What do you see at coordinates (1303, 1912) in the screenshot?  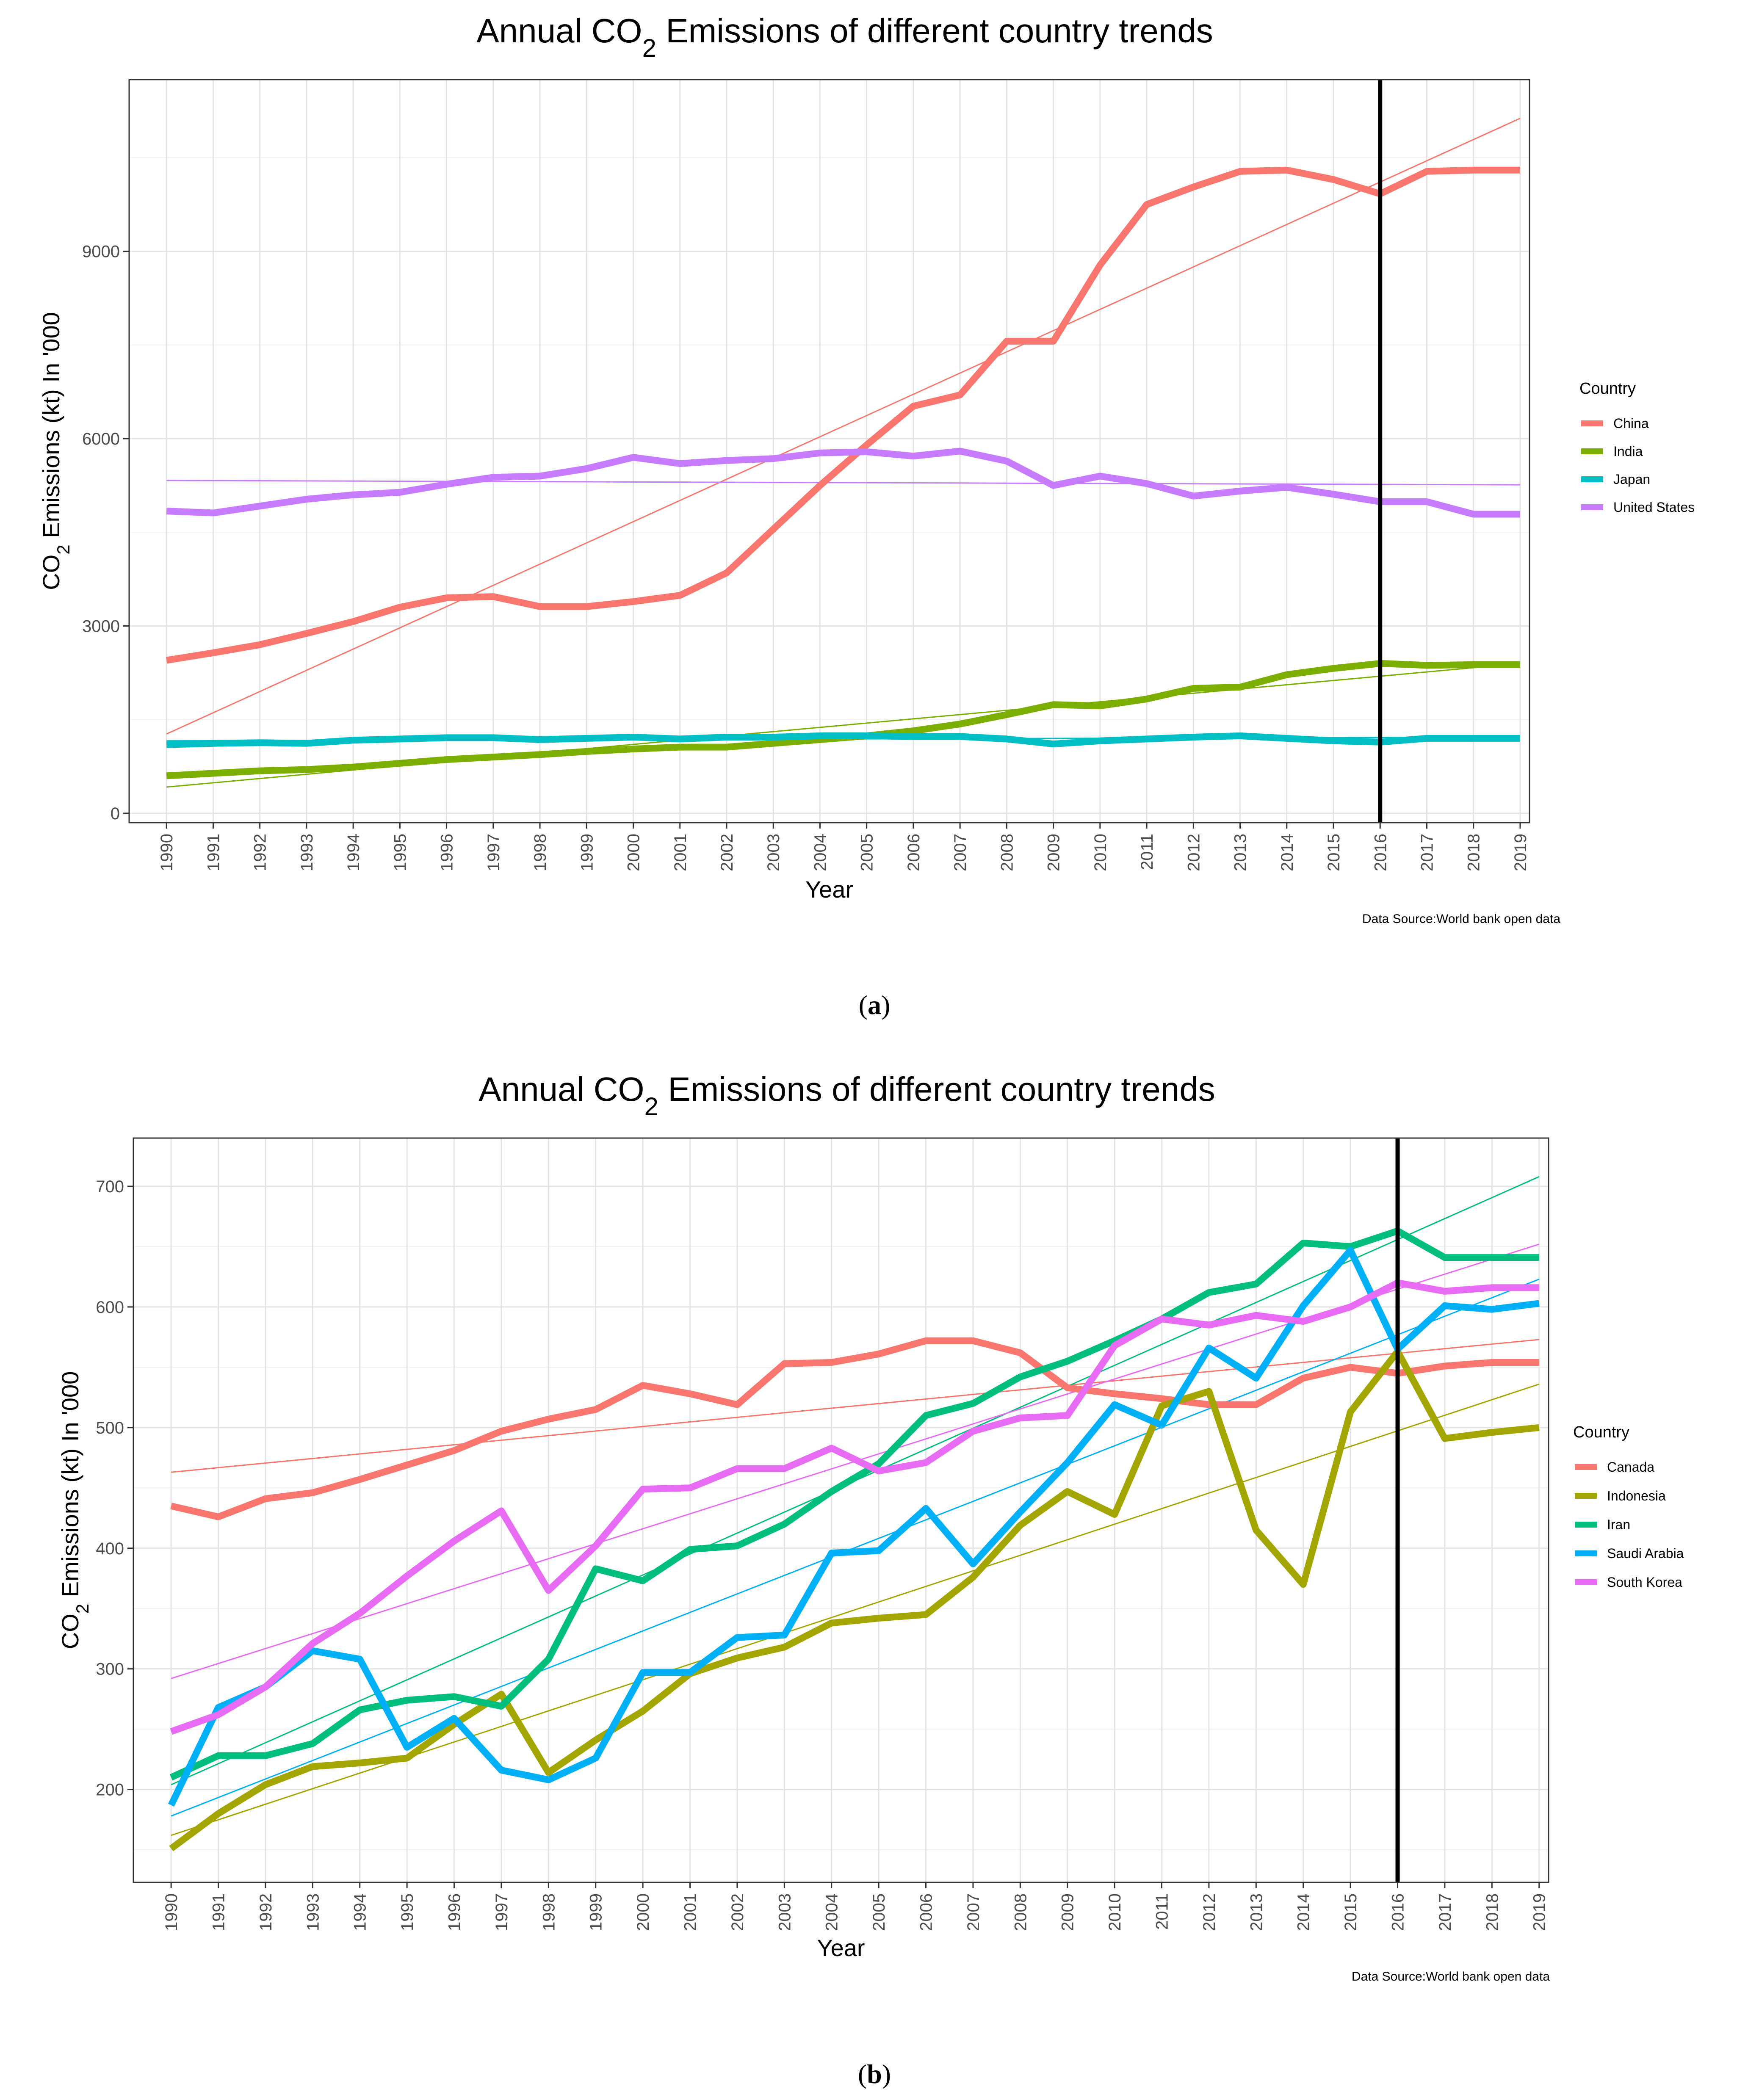 I see `x-tick-label: 2014` at bounding box center [1303, 1912].